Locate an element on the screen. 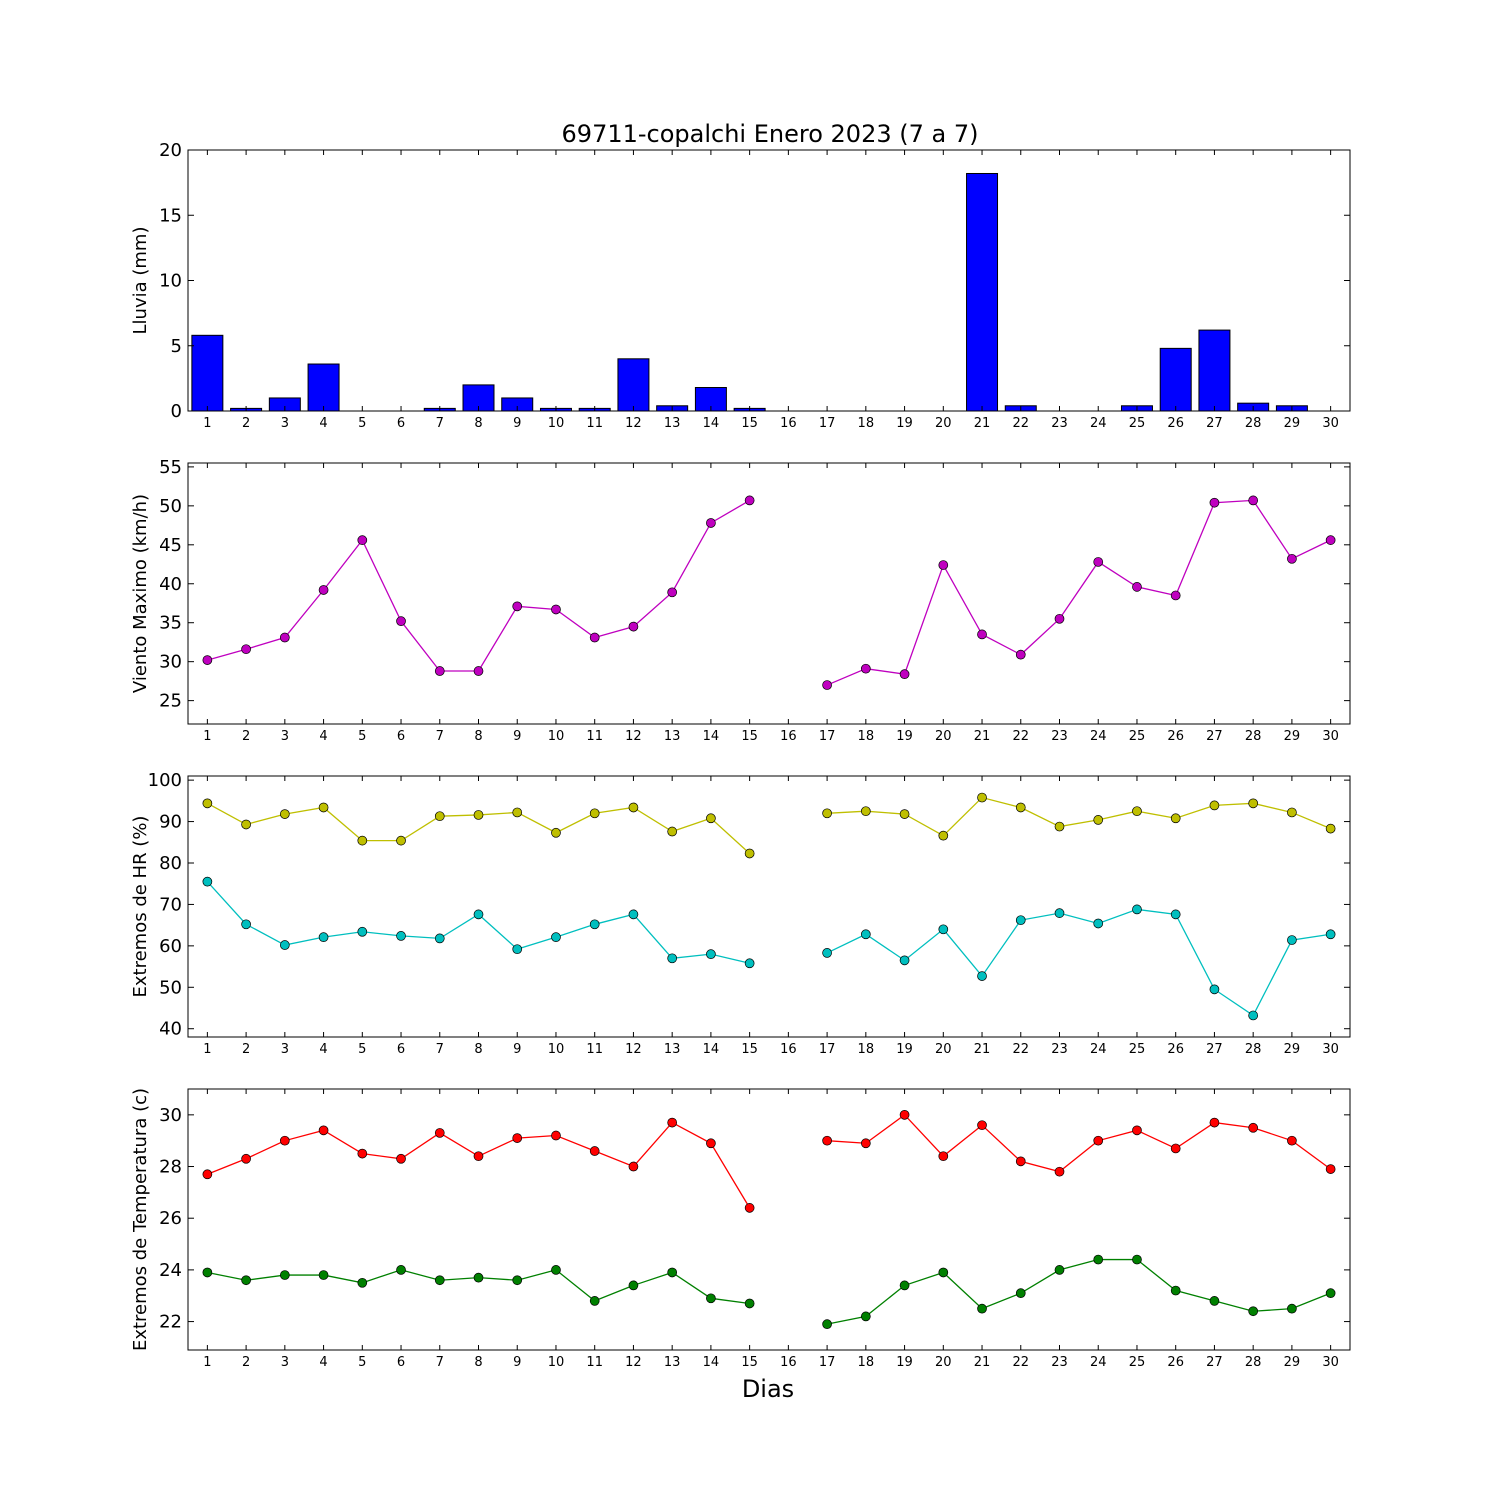  wind-xtick-label: 2 is located at coordinates (246, 736).